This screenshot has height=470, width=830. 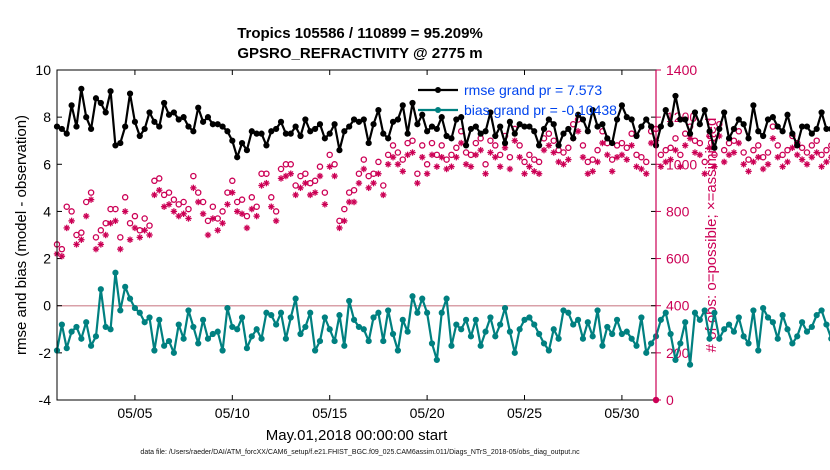 What do you see at coordinates (656, 400) in the screenshot?
I see `obs-zero-marker` at bounding box center [656, 400].